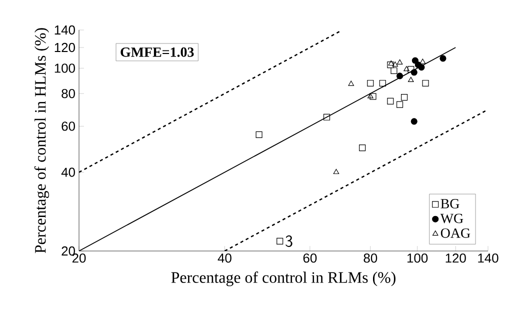 This screenshot has height=329, width=529. I want to click on legend-label: WG, so click(452, 219).